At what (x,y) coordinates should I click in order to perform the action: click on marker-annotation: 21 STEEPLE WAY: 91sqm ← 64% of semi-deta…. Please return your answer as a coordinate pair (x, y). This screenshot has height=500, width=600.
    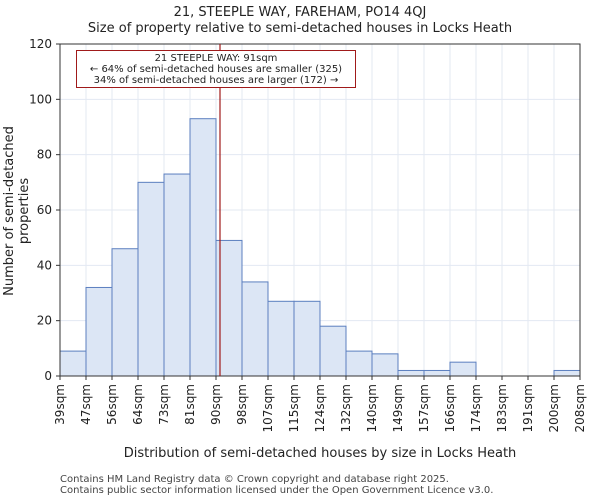
    Looking at the image, I should click on (216, 69).